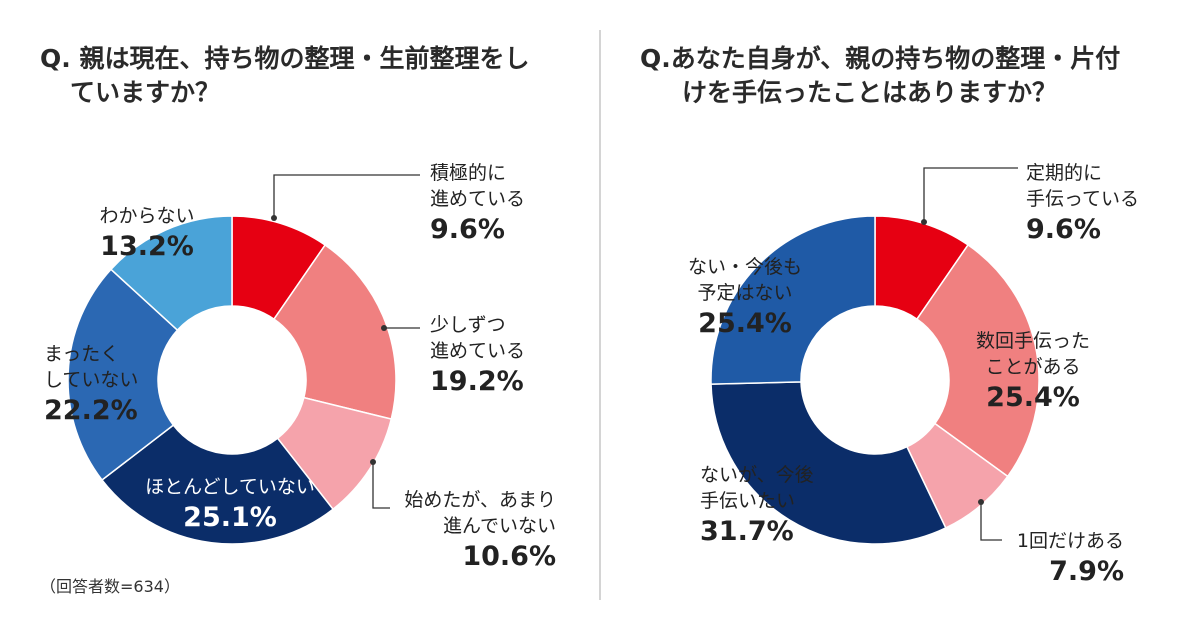 This screenshot has width=1200, height=630. Describe the element at coordinates (467, 229) in the screenshot. I see `chart1-value-active: 9.6%` at that location.